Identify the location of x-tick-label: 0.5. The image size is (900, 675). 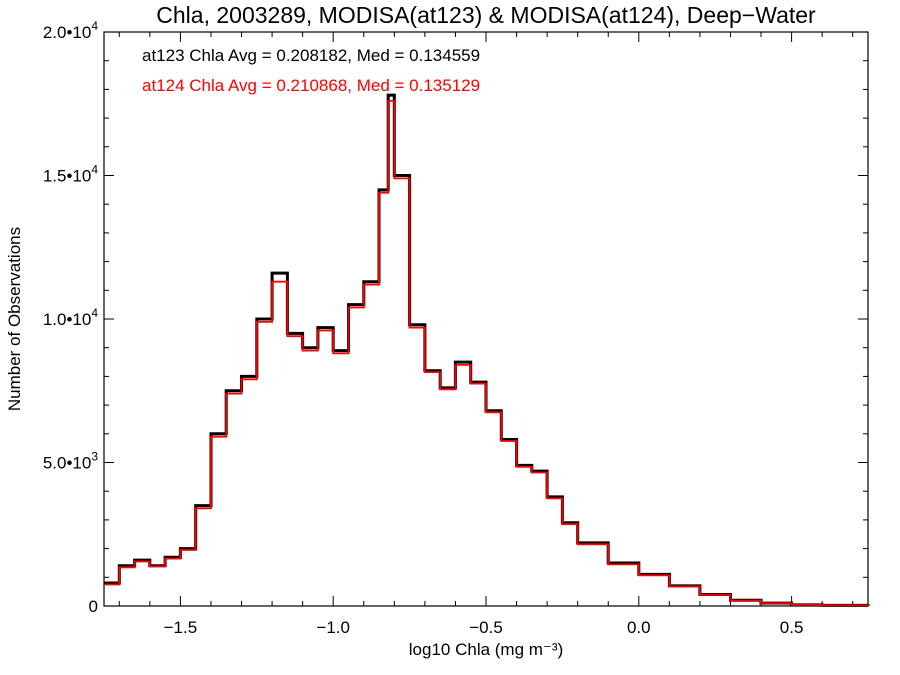
(792, 627).